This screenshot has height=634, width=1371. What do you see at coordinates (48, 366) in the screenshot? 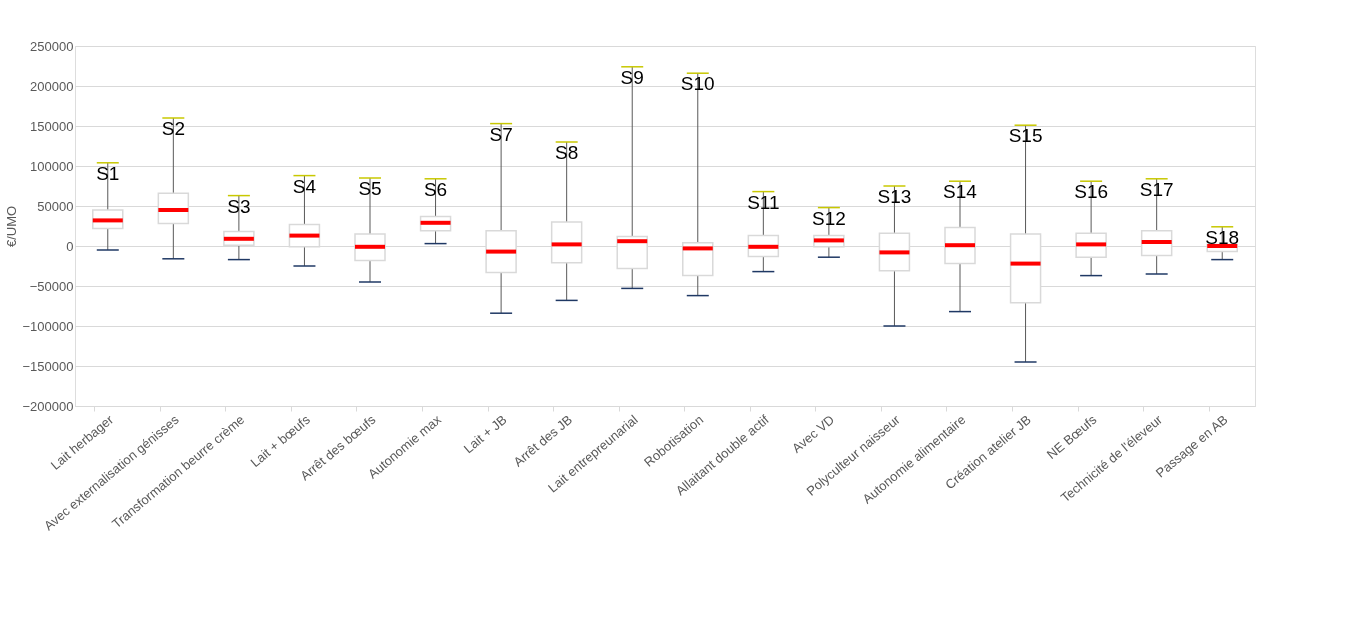
I see `y-tick-label: −150000` at bounding box center [48, 366].